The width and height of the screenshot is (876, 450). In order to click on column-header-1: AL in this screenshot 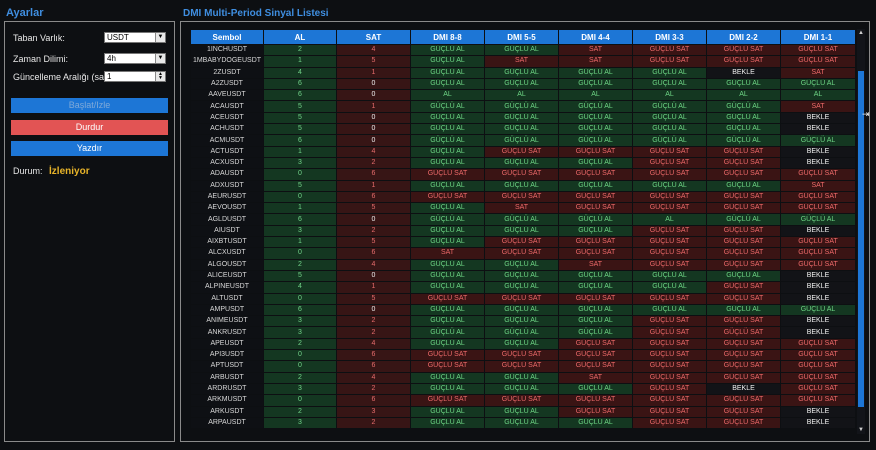, I will do `click(300, 37)`.